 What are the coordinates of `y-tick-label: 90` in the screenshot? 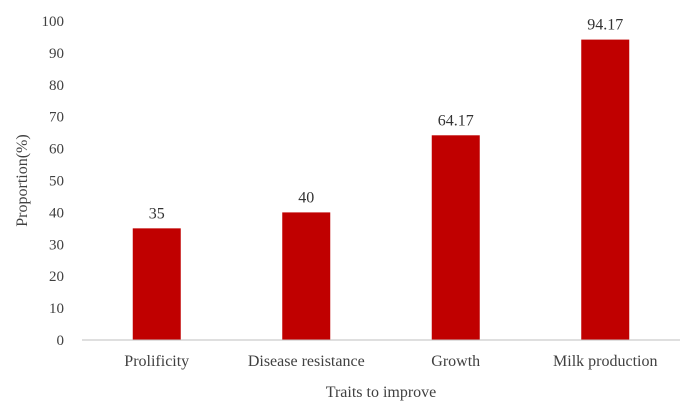 It's located at (56, 54).